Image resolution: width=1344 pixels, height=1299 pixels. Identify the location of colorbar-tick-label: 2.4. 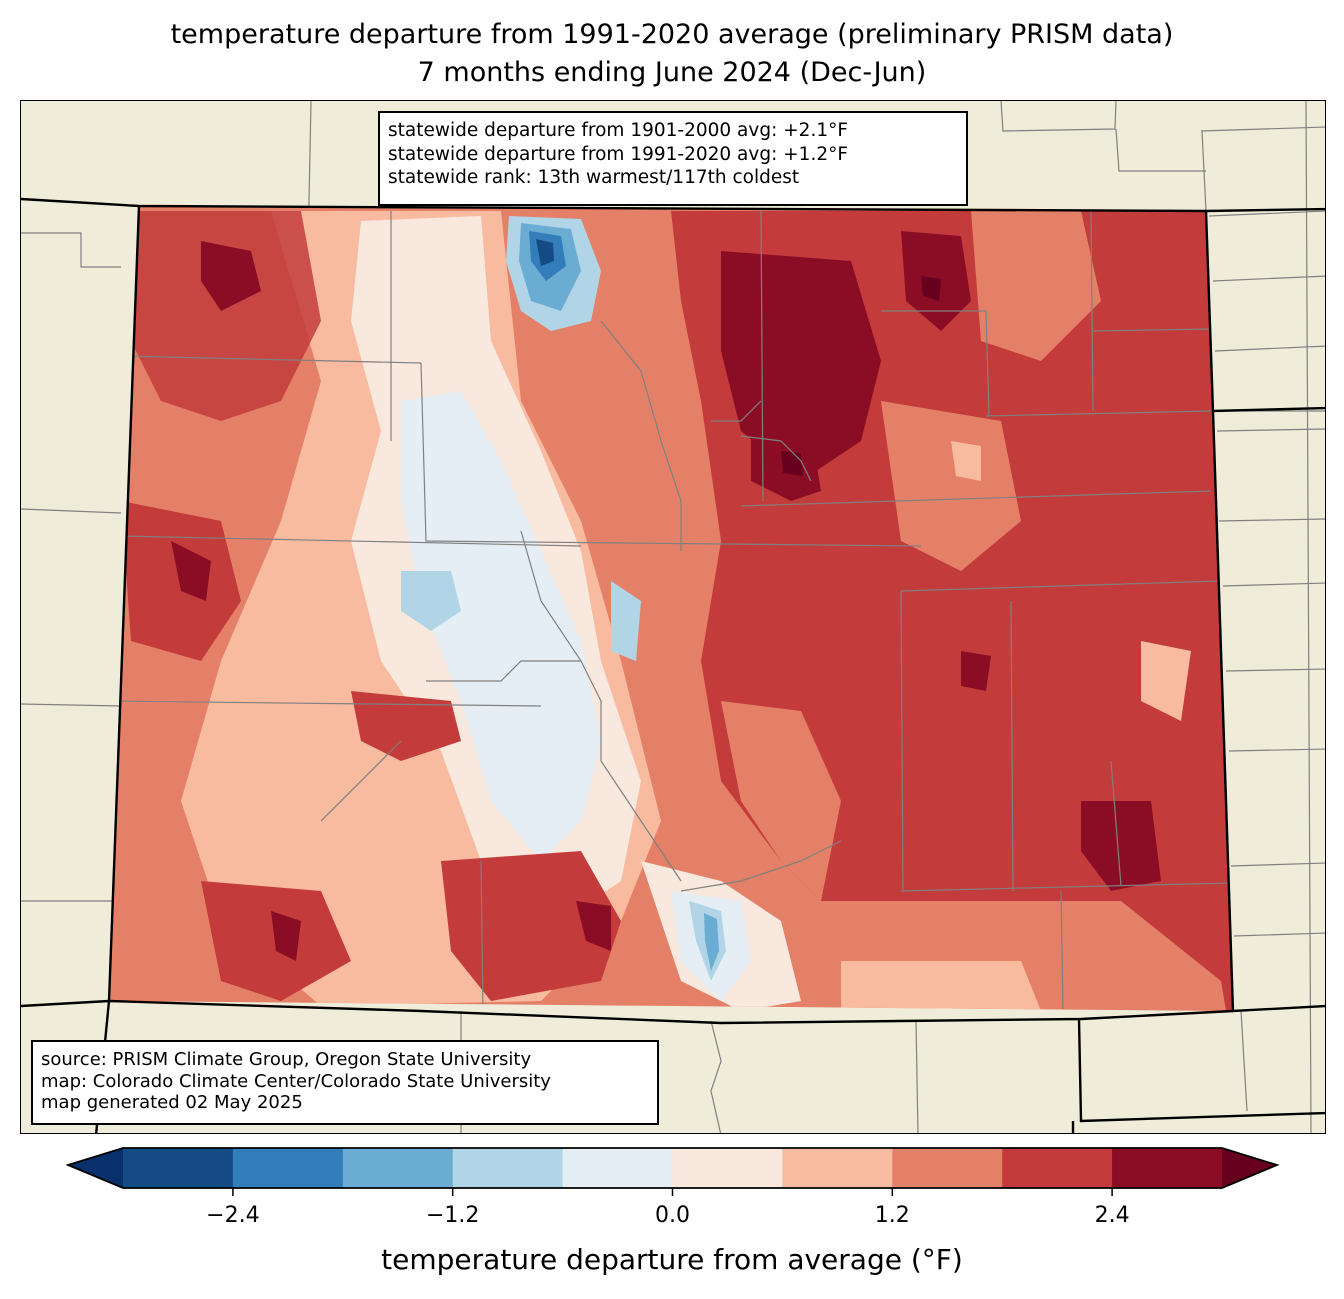
(1112, 1215).